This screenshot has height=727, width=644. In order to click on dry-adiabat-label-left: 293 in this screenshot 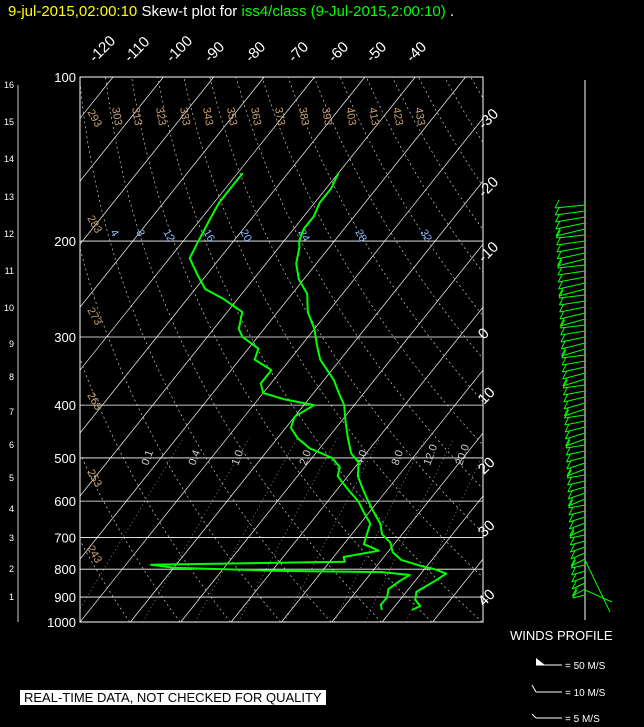, I will do `click(94, 119)`.